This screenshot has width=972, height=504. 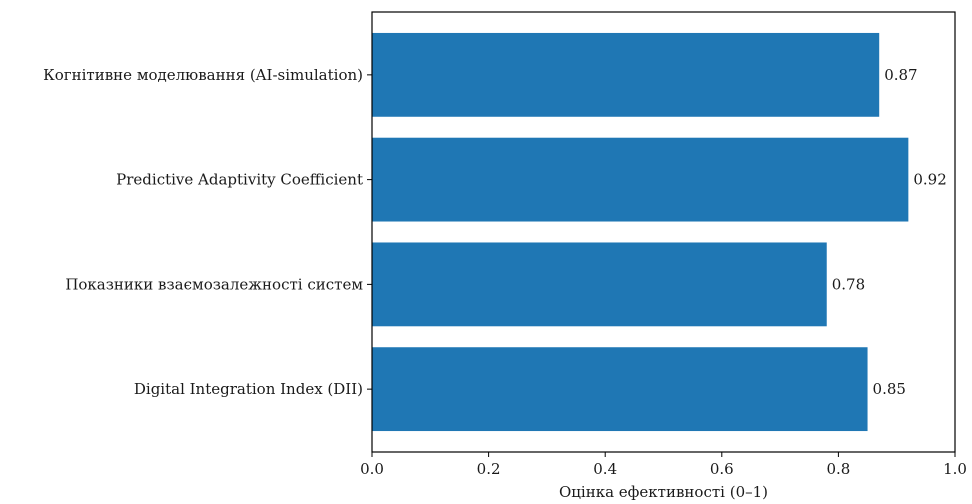 I want to click on x-tick-label: 0.2, so click(x=489, y=469).